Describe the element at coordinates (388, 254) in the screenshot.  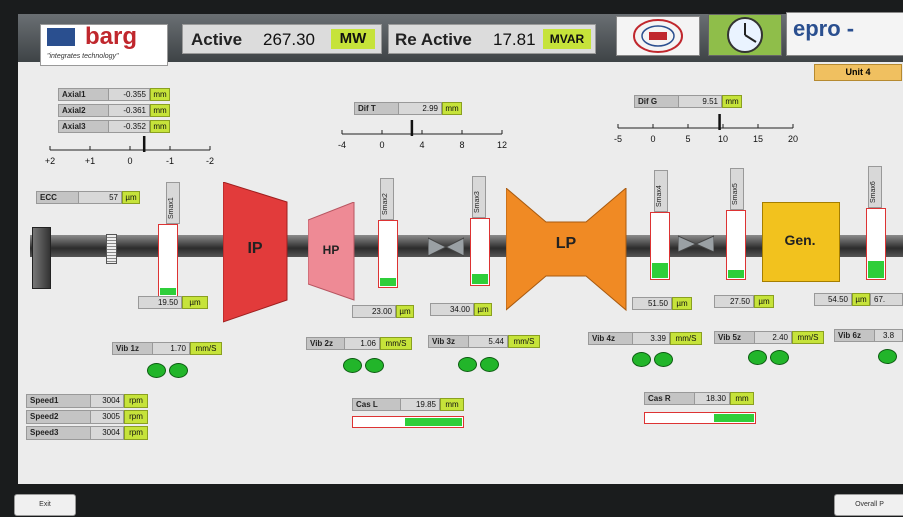
I see `smax2-bar` at that location.